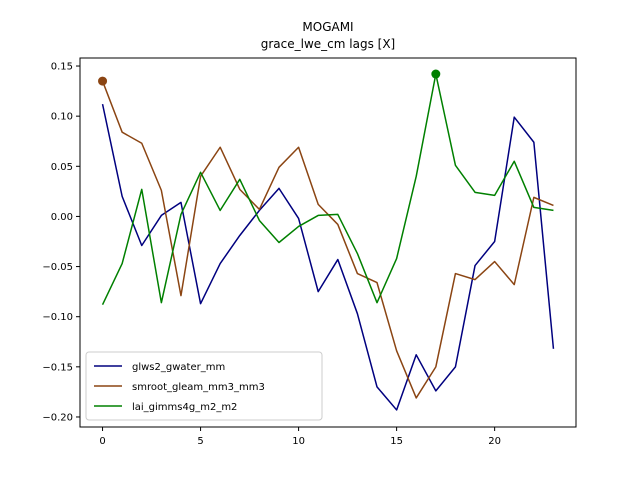 This screenshot has height=480, width=640. I want to click on y-axis: −0.20 −0.15 −0.10 −0.05 0.00 0.05 0.10 0.15, so click(61, 242).